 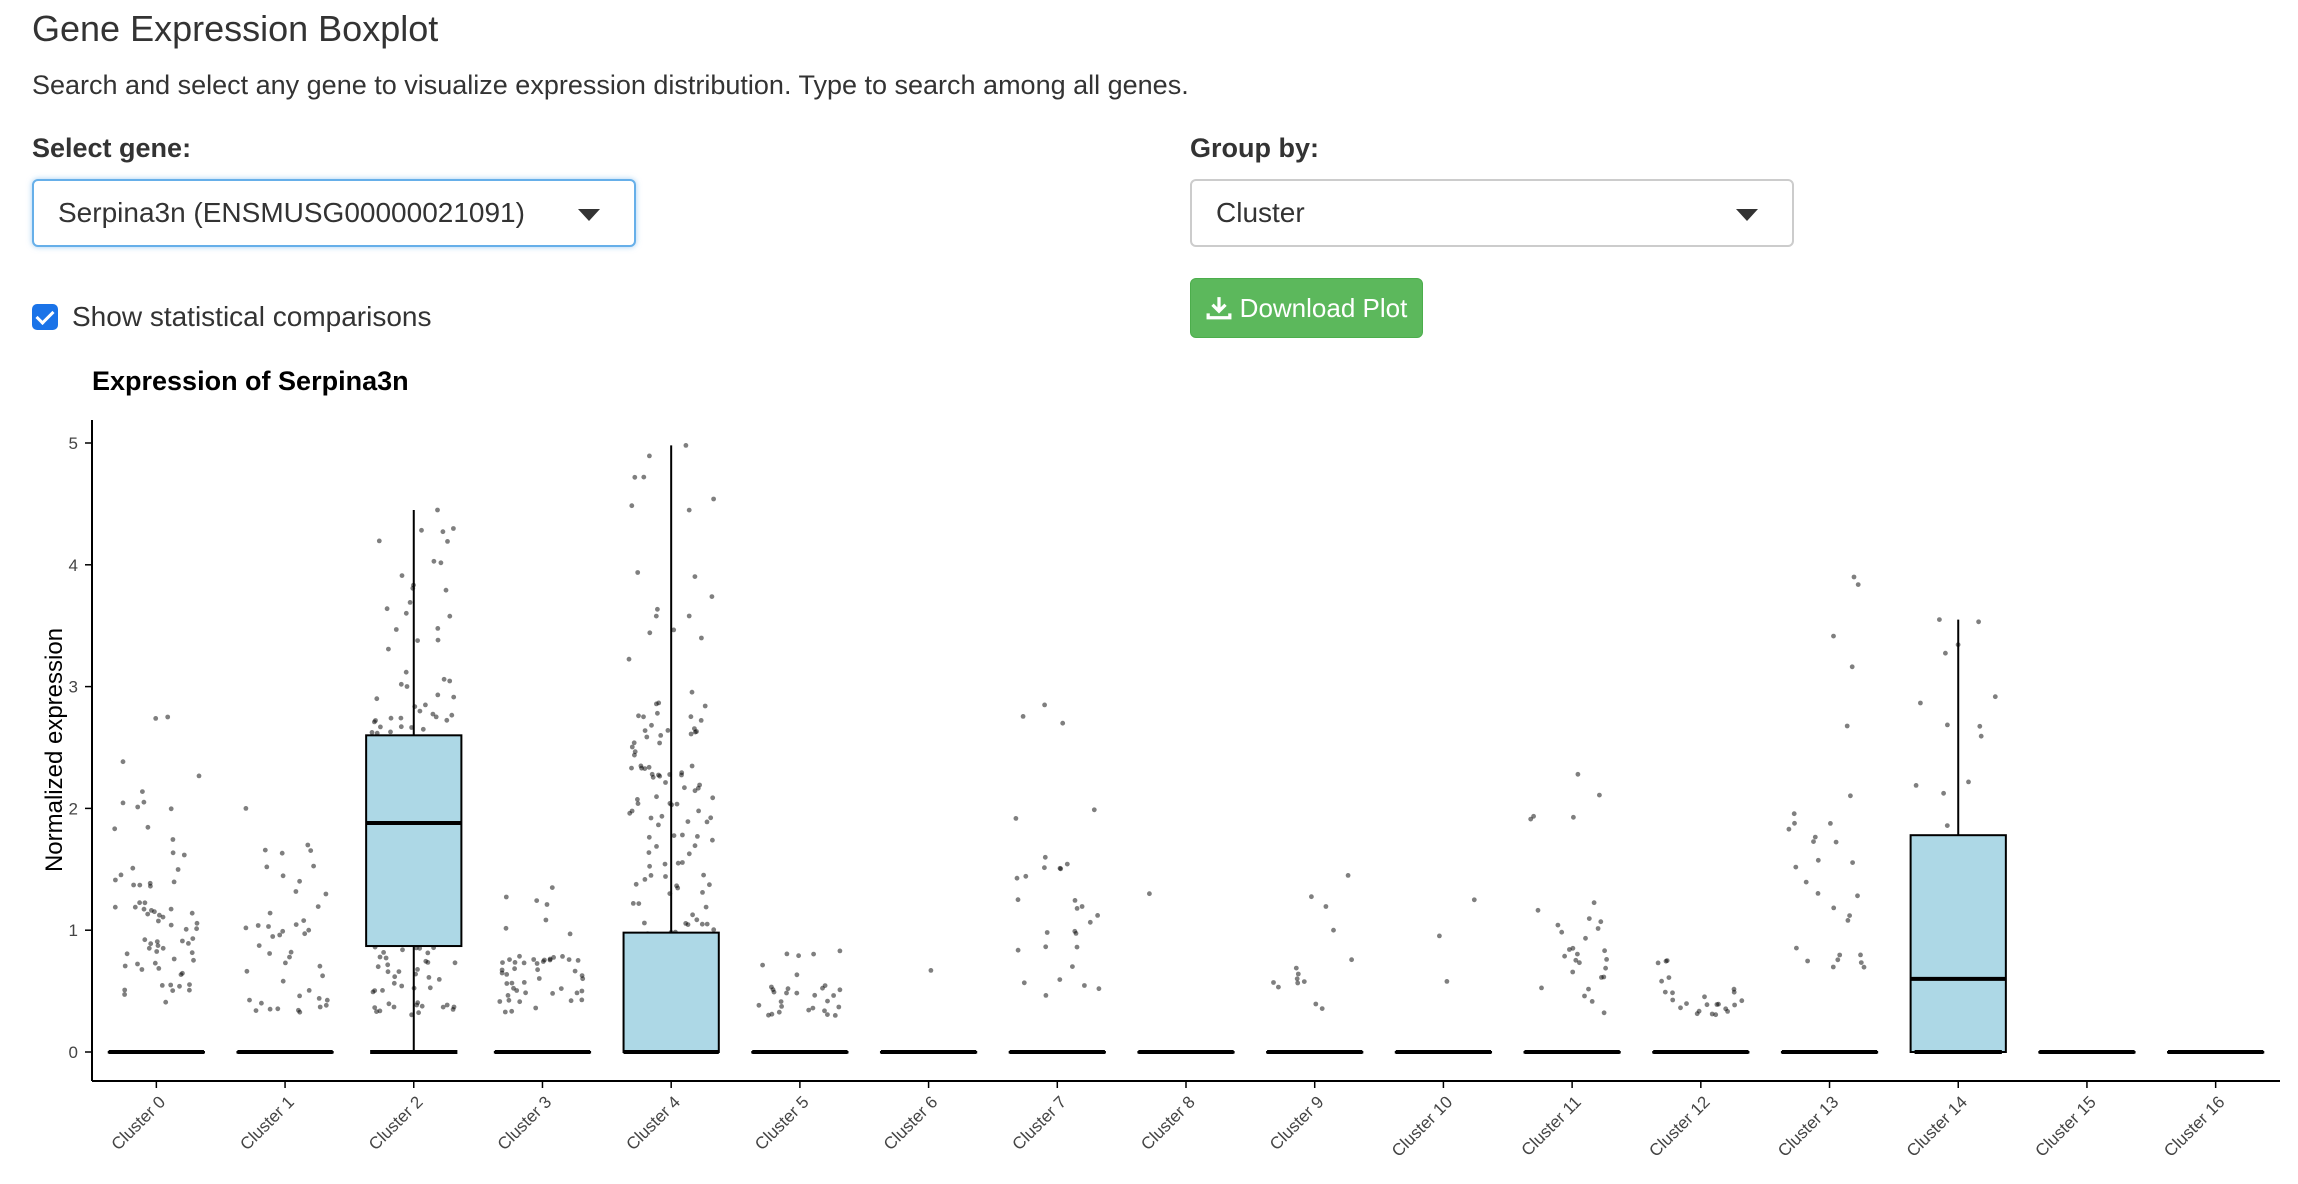 What do you see at coordinates (231, 317) in the screenshot?
I see `stats-checkbox-row: Show statistical comparisons` at bounding box center [231, 317].